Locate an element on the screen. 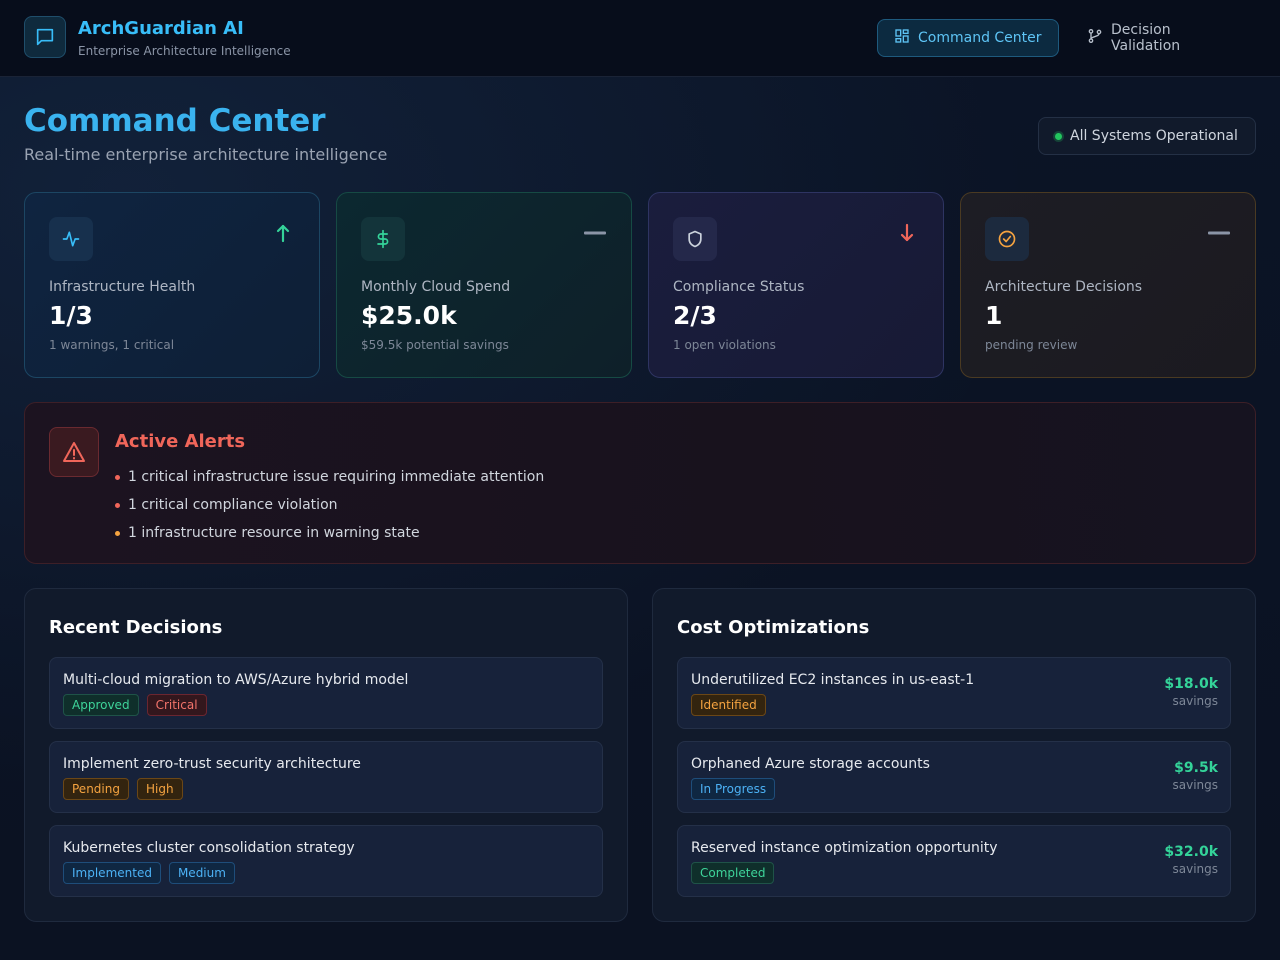  stat-card-architecture-decisions: Architecture Decisions 1 pending review is located at coordinates (1108, 285).